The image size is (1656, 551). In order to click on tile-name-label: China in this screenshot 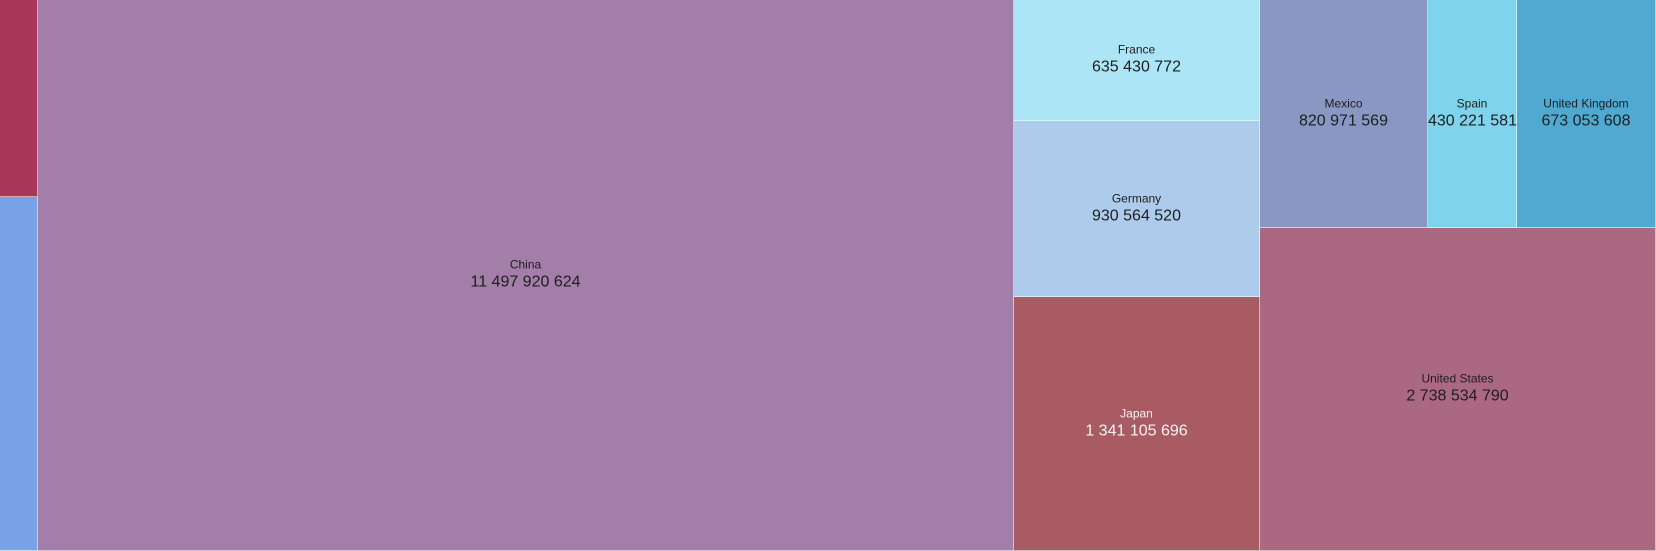, I will do `click(525, 264)`.